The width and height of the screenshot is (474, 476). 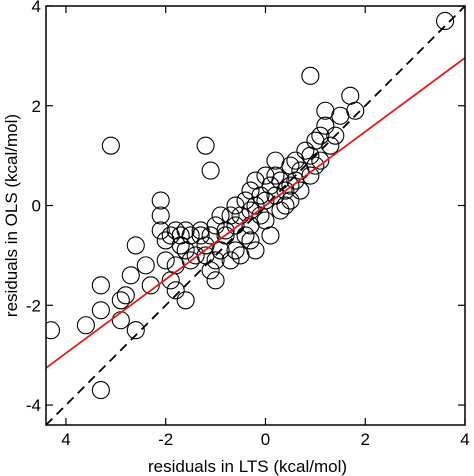 I want to click on y-tick-label-3: 2, so click(x=36, y=106).